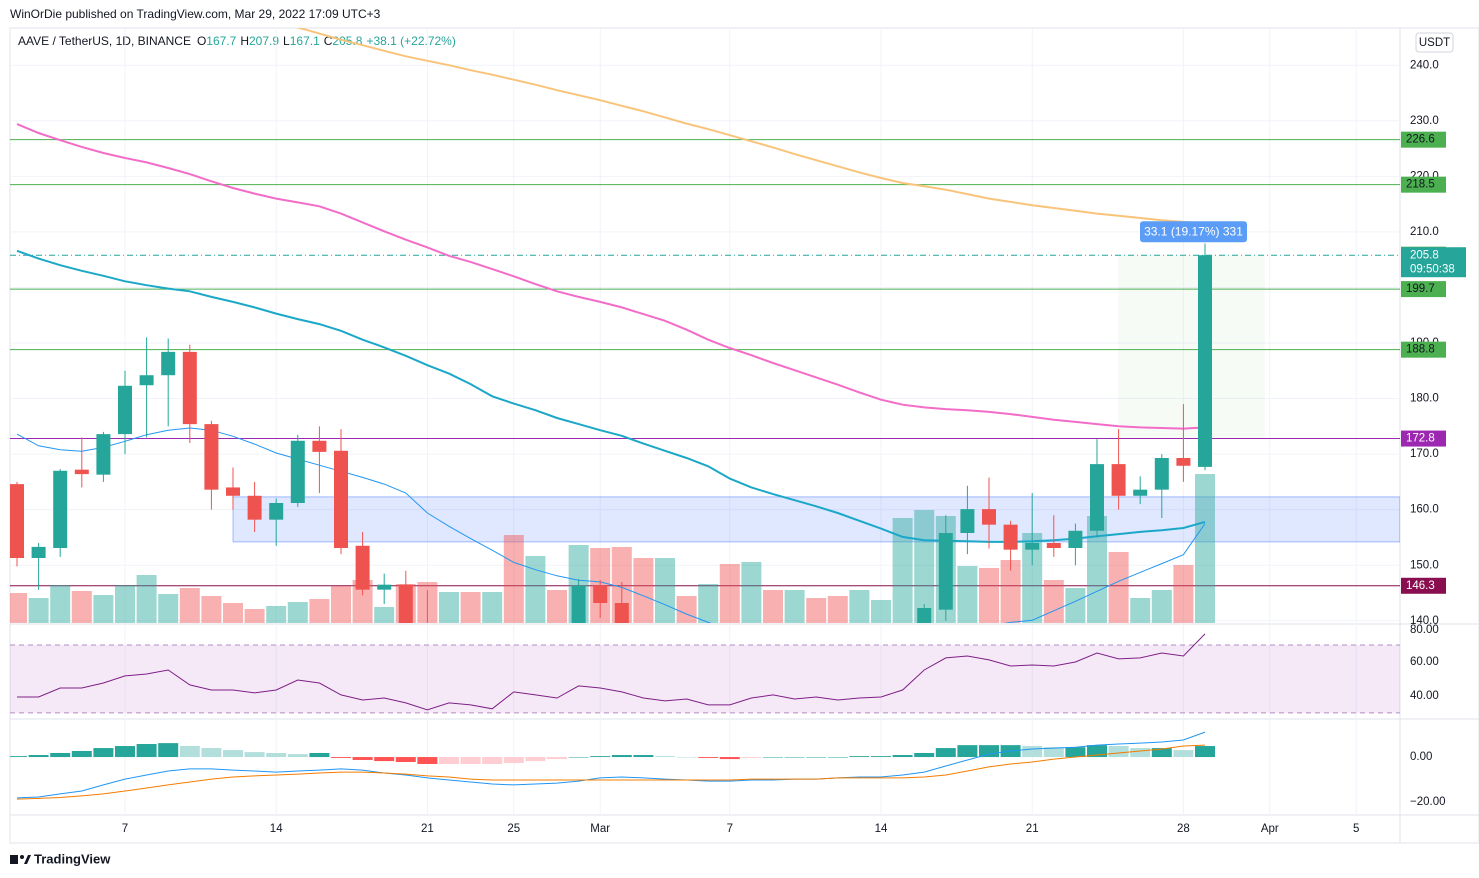  I want to click on last-price: 205.8, so click(1424, 255).